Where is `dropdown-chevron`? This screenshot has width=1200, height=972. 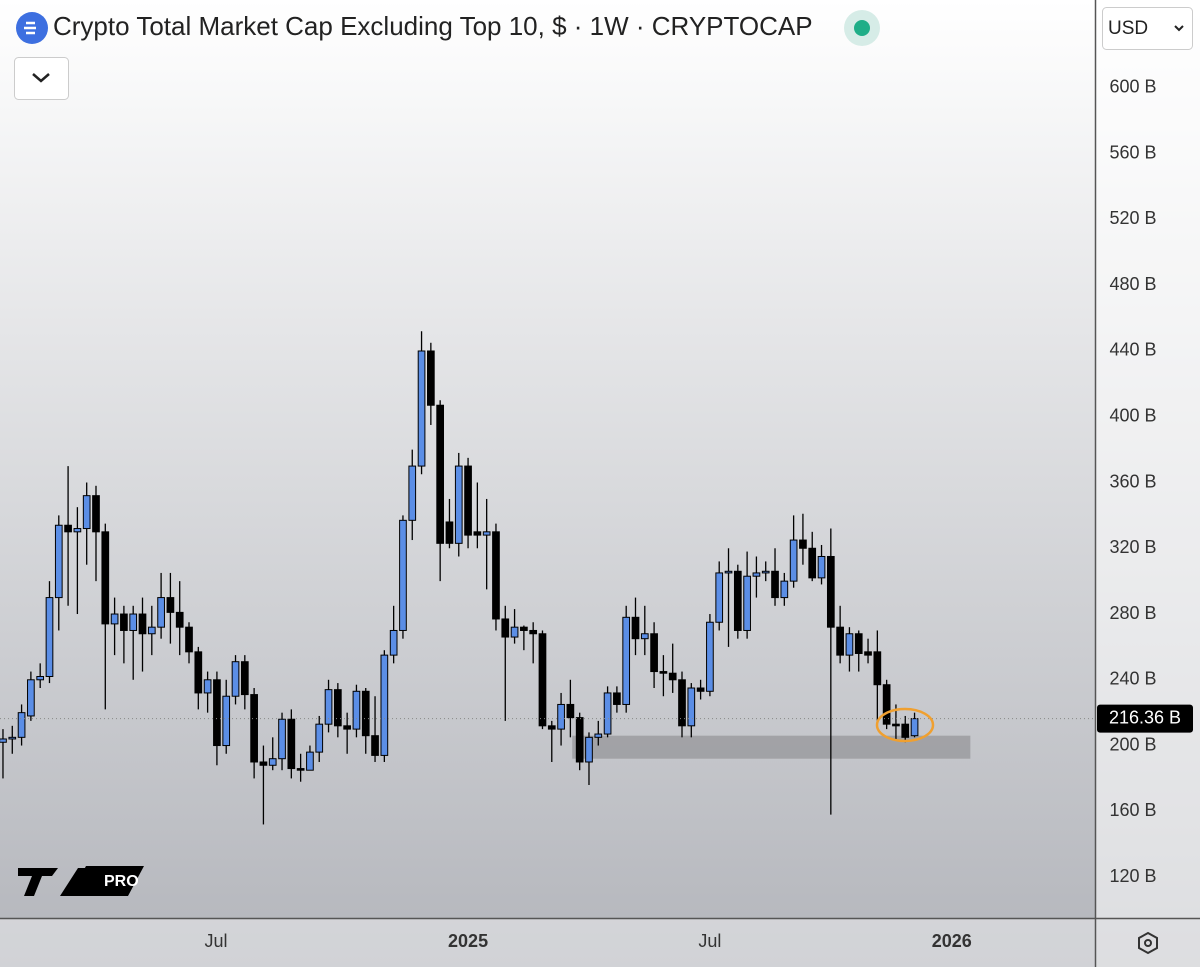
dropdown-chevron is located at coordinates (1179, 28).